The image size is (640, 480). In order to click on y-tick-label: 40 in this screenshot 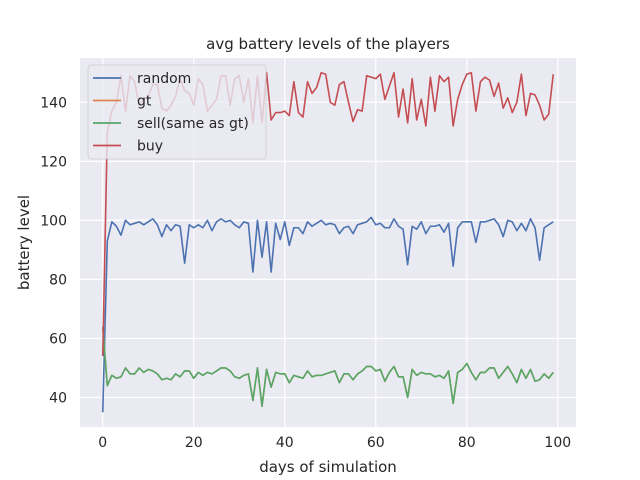, I will do `click(58, 398)`.